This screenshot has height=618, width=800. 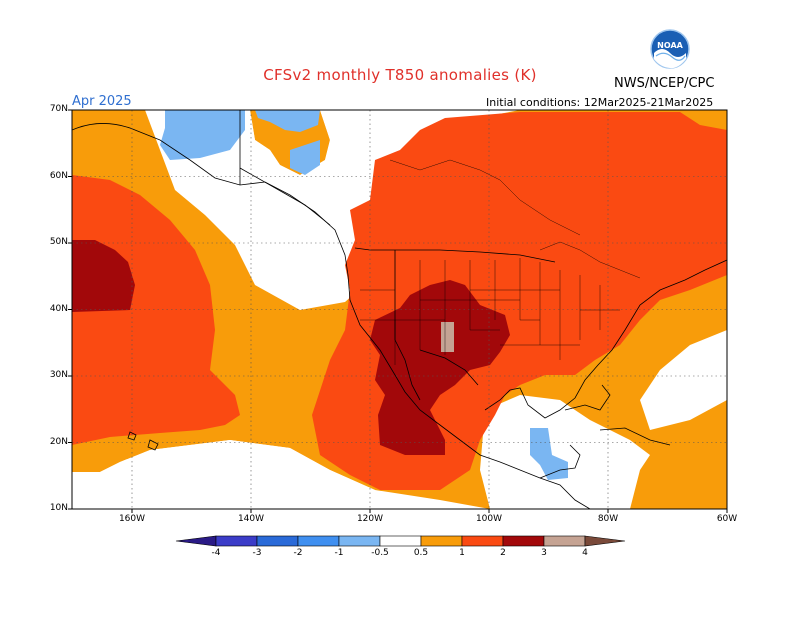 I want to click on lat-label-40n: 40N, so click(x=58, y=309).